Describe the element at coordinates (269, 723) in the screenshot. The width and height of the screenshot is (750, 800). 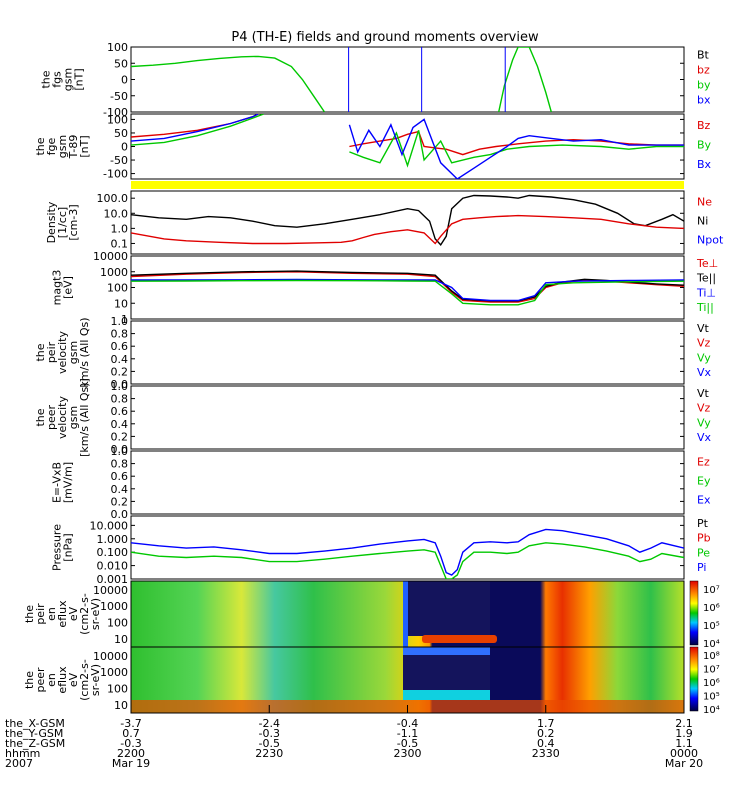
I see `xaxis-value: -2.4` at that location.